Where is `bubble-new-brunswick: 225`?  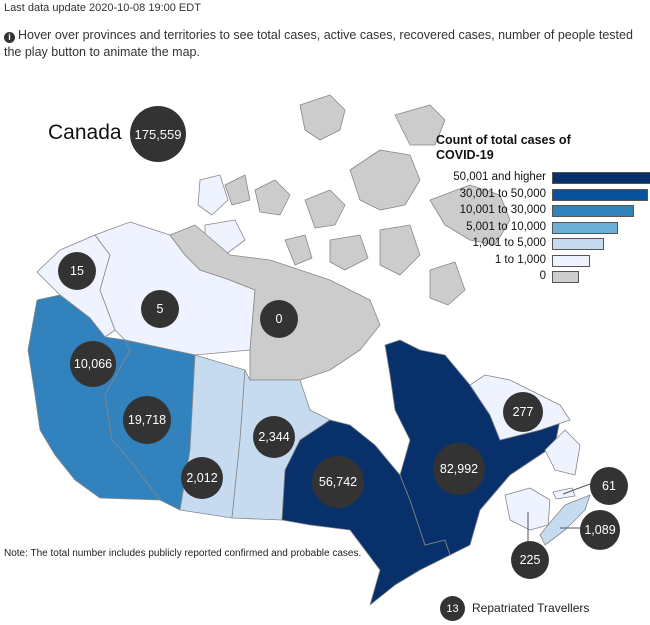
bubble-new-brunswick: 225 is located at coordinates (530, 560).